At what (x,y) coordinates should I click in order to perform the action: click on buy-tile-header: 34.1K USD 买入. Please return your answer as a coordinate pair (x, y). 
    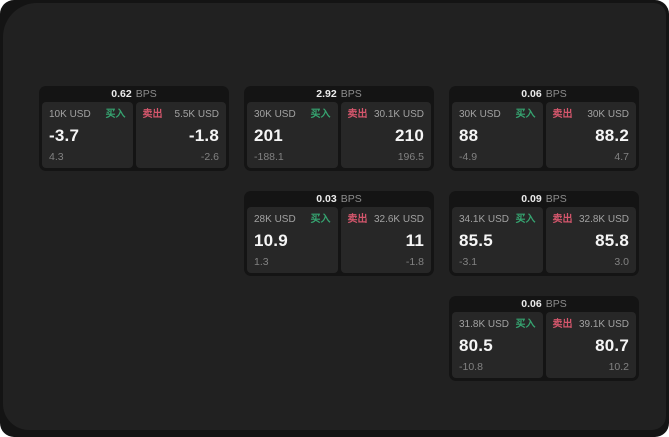
    Looking at the image, I should click on (497, 220).